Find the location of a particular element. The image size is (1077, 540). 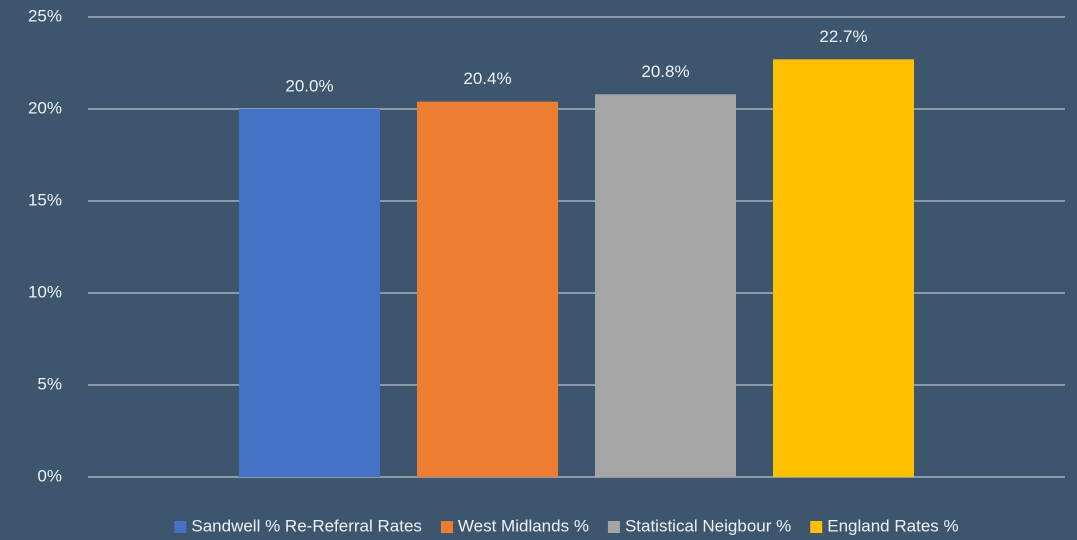

legend-label: England Rates % is located at coordinates (892, 525).